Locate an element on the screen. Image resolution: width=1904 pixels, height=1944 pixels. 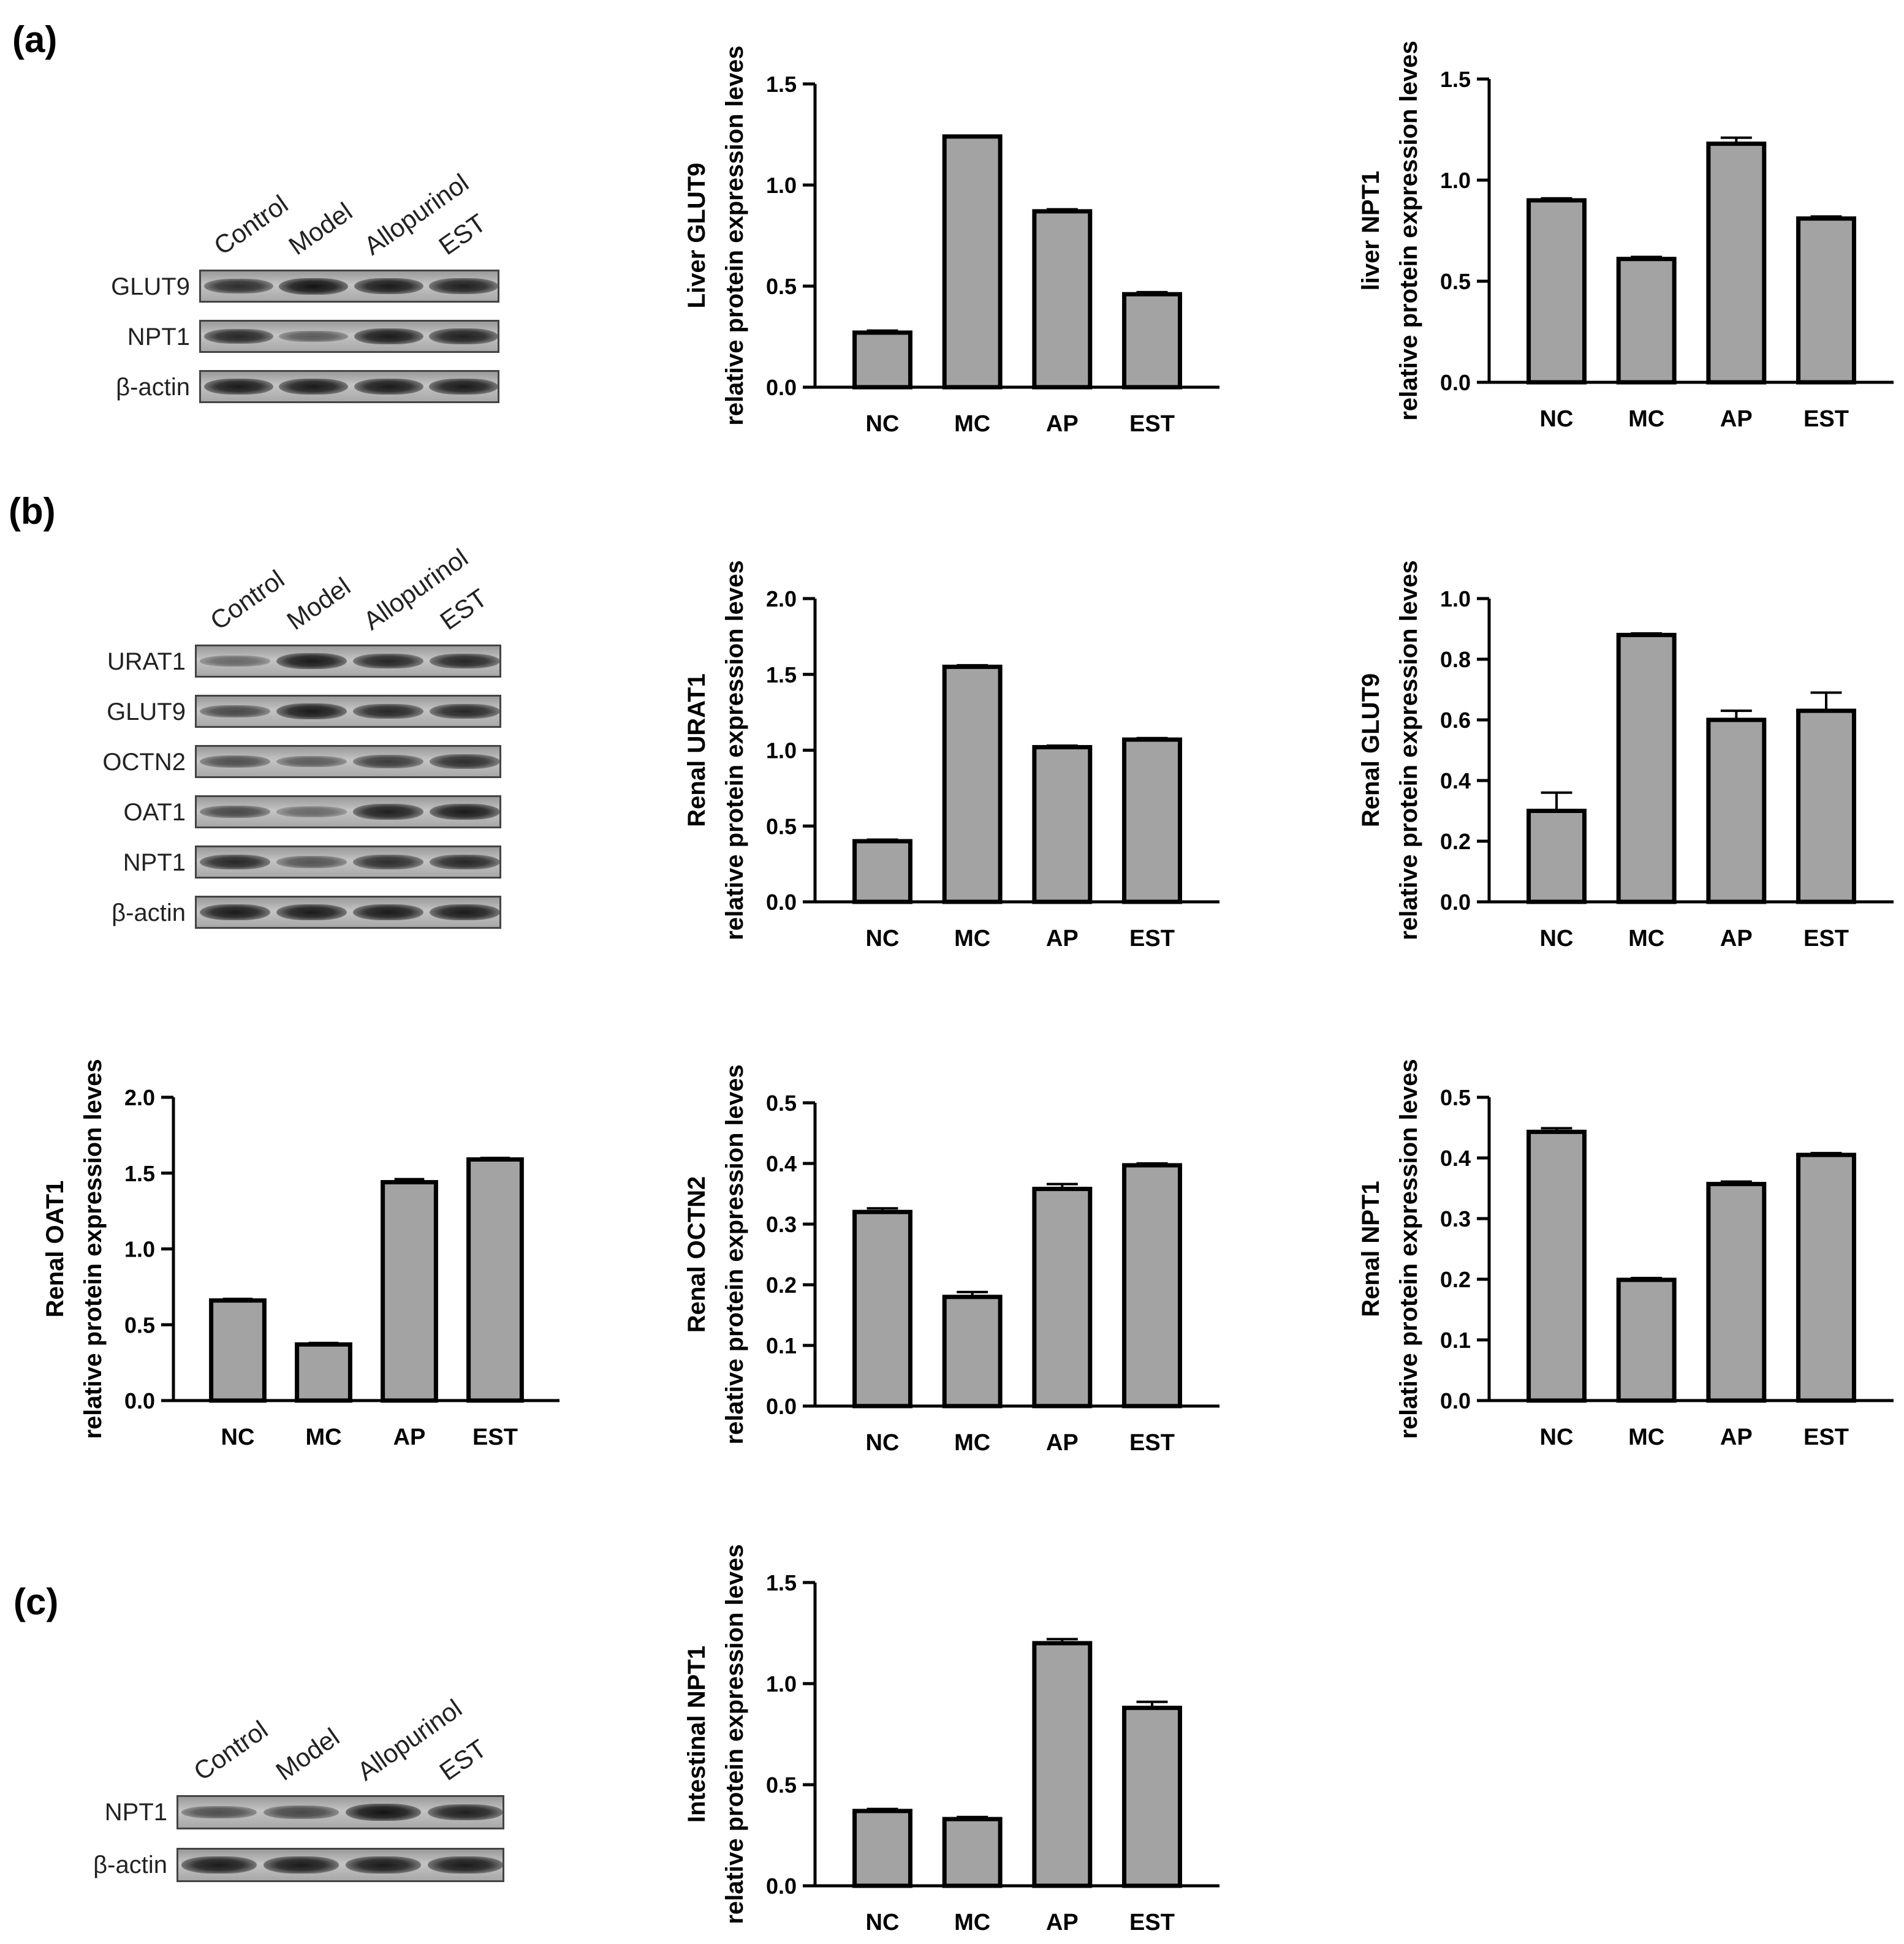
blot-row-label: URAT1 is located at coordinates (147, 662).